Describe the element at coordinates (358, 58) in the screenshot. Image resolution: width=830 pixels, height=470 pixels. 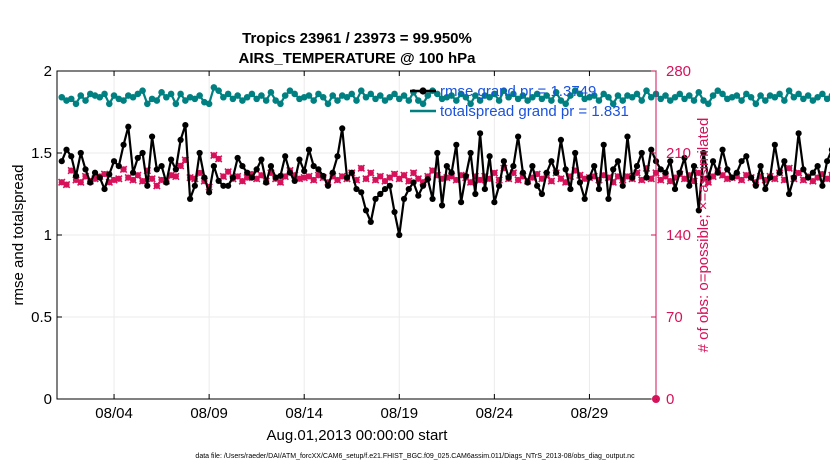
I see `chart-title-line2: AIRS_TEMPERATURE @ 100 hPa` at that location.